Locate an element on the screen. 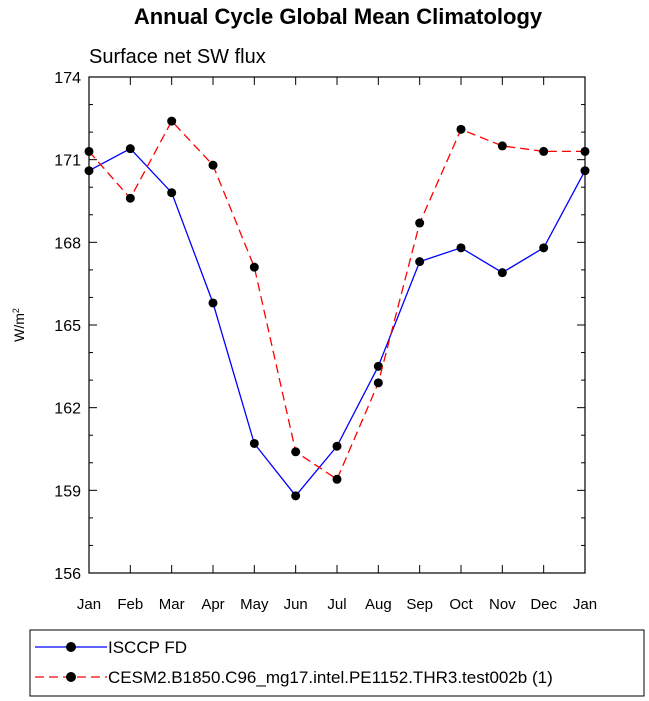 The height and width of the screenshot is (701, 649). y-tick-label: 156 is located at coordinates (67, 574).